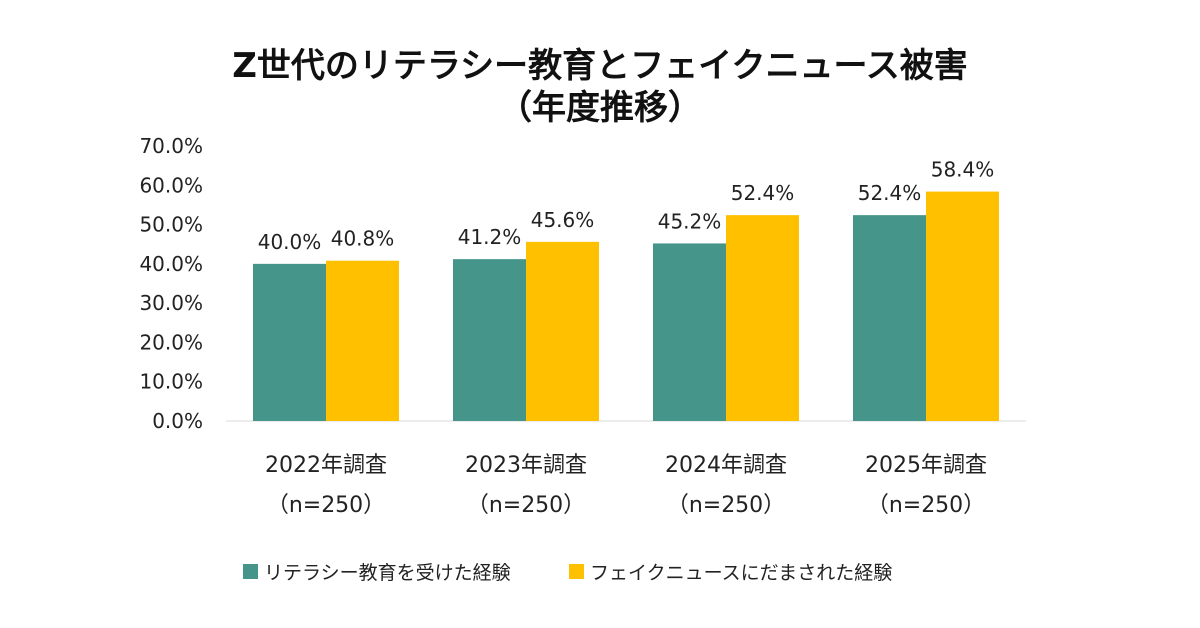 This screenshot has height=628, width=1200. What do you see at coordinates (726, 465) in the screenshot?
I see `x-tick-label: 2024年調査` at bounding box center [726, 465].